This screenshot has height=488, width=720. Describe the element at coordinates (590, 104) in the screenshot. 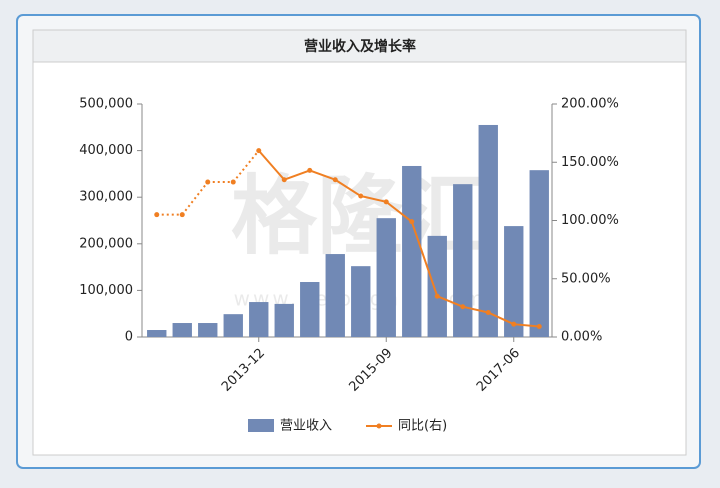

I see `y2-tick-label: 200.00%` at that location.